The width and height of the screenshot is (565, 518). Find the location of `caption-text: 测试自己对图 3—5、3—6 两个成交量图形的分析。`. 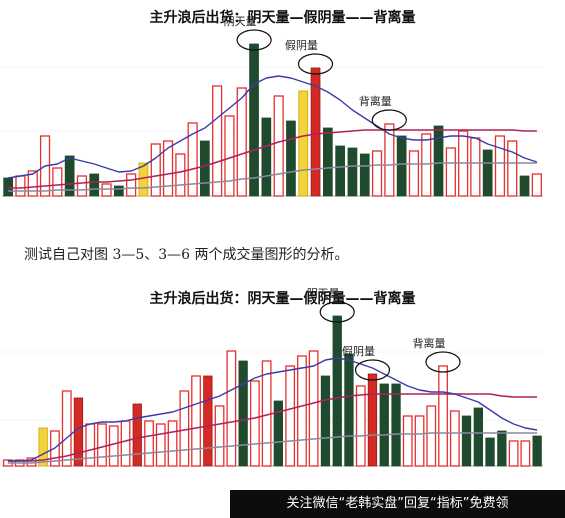

caption-text: 测试自己对图 3—5、3—6 两个成交量图形的分析。 is located at coordinates (186, 255).